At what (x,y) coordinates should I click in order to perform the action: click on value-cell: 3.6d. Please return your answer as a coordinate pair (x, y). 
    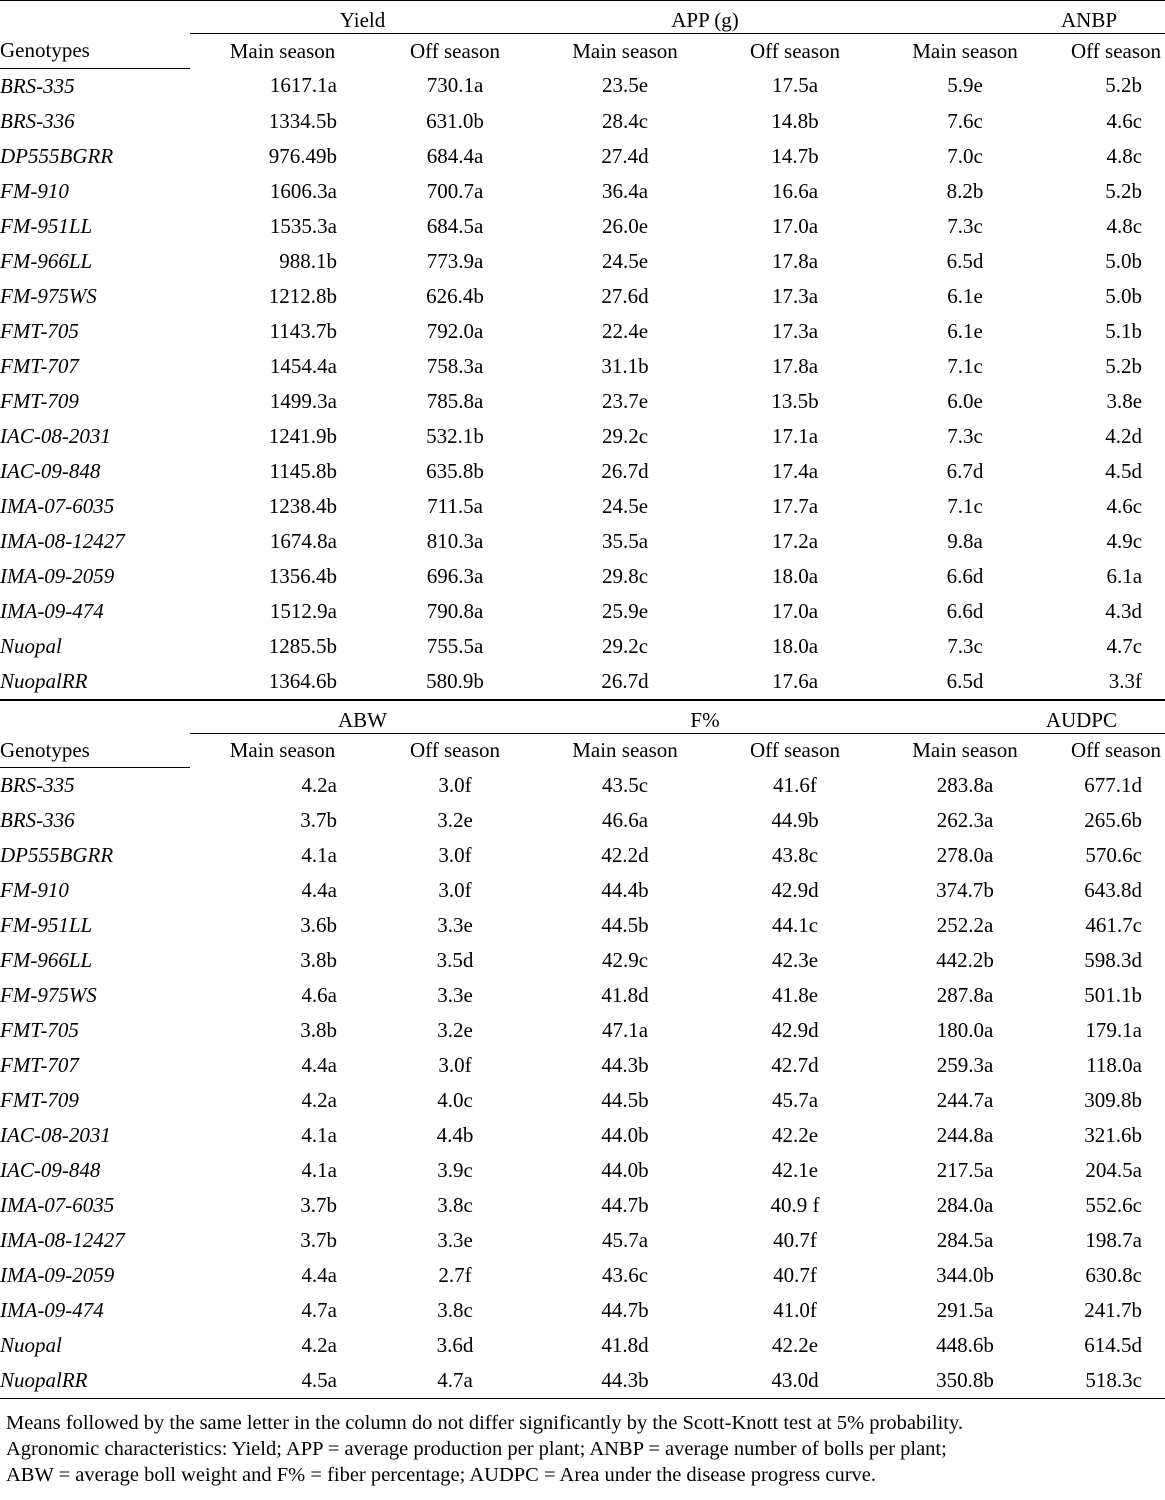
    Looking at the image, I should click on (455, 1345).